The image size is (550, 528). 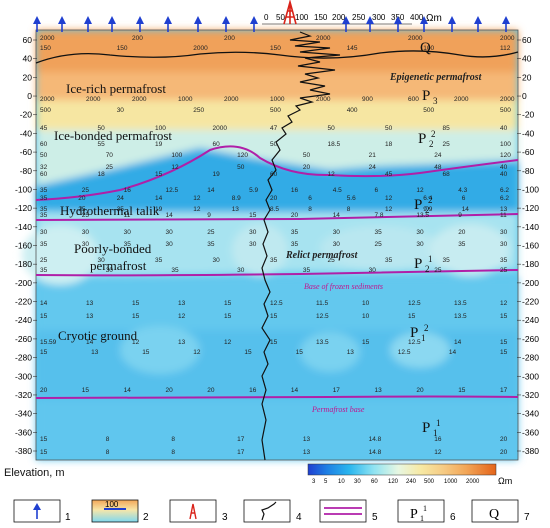 What do you see at coordinates (504, 198) in the screenshot?
I see `resistivity-value: 6.2` at bounding box center [504, 198].